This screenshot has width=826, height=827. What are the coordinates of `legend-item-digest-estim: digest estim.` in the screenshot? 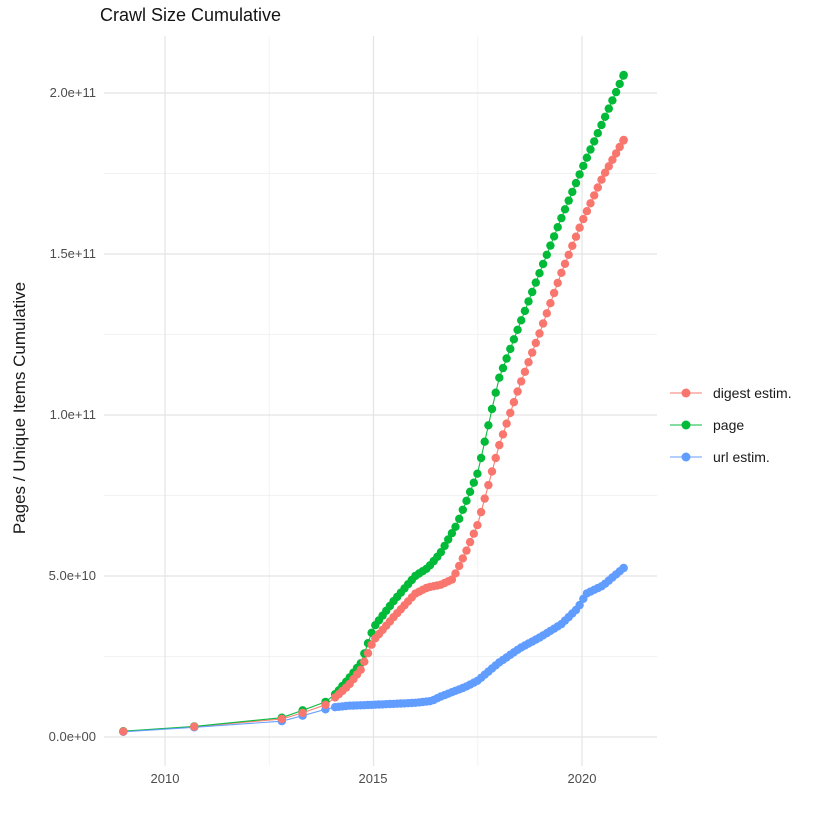 It's located at (730, 393).